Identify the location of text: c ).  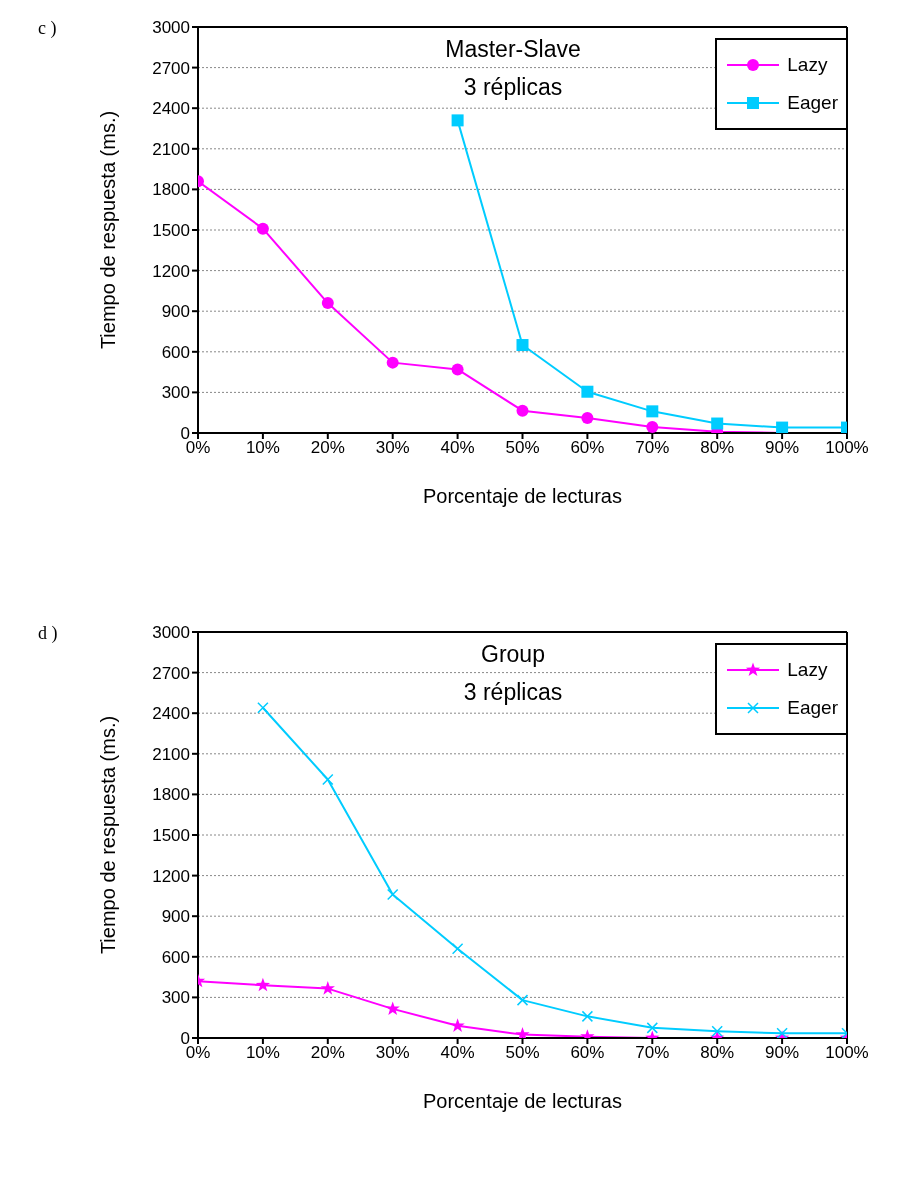
(47, 28).